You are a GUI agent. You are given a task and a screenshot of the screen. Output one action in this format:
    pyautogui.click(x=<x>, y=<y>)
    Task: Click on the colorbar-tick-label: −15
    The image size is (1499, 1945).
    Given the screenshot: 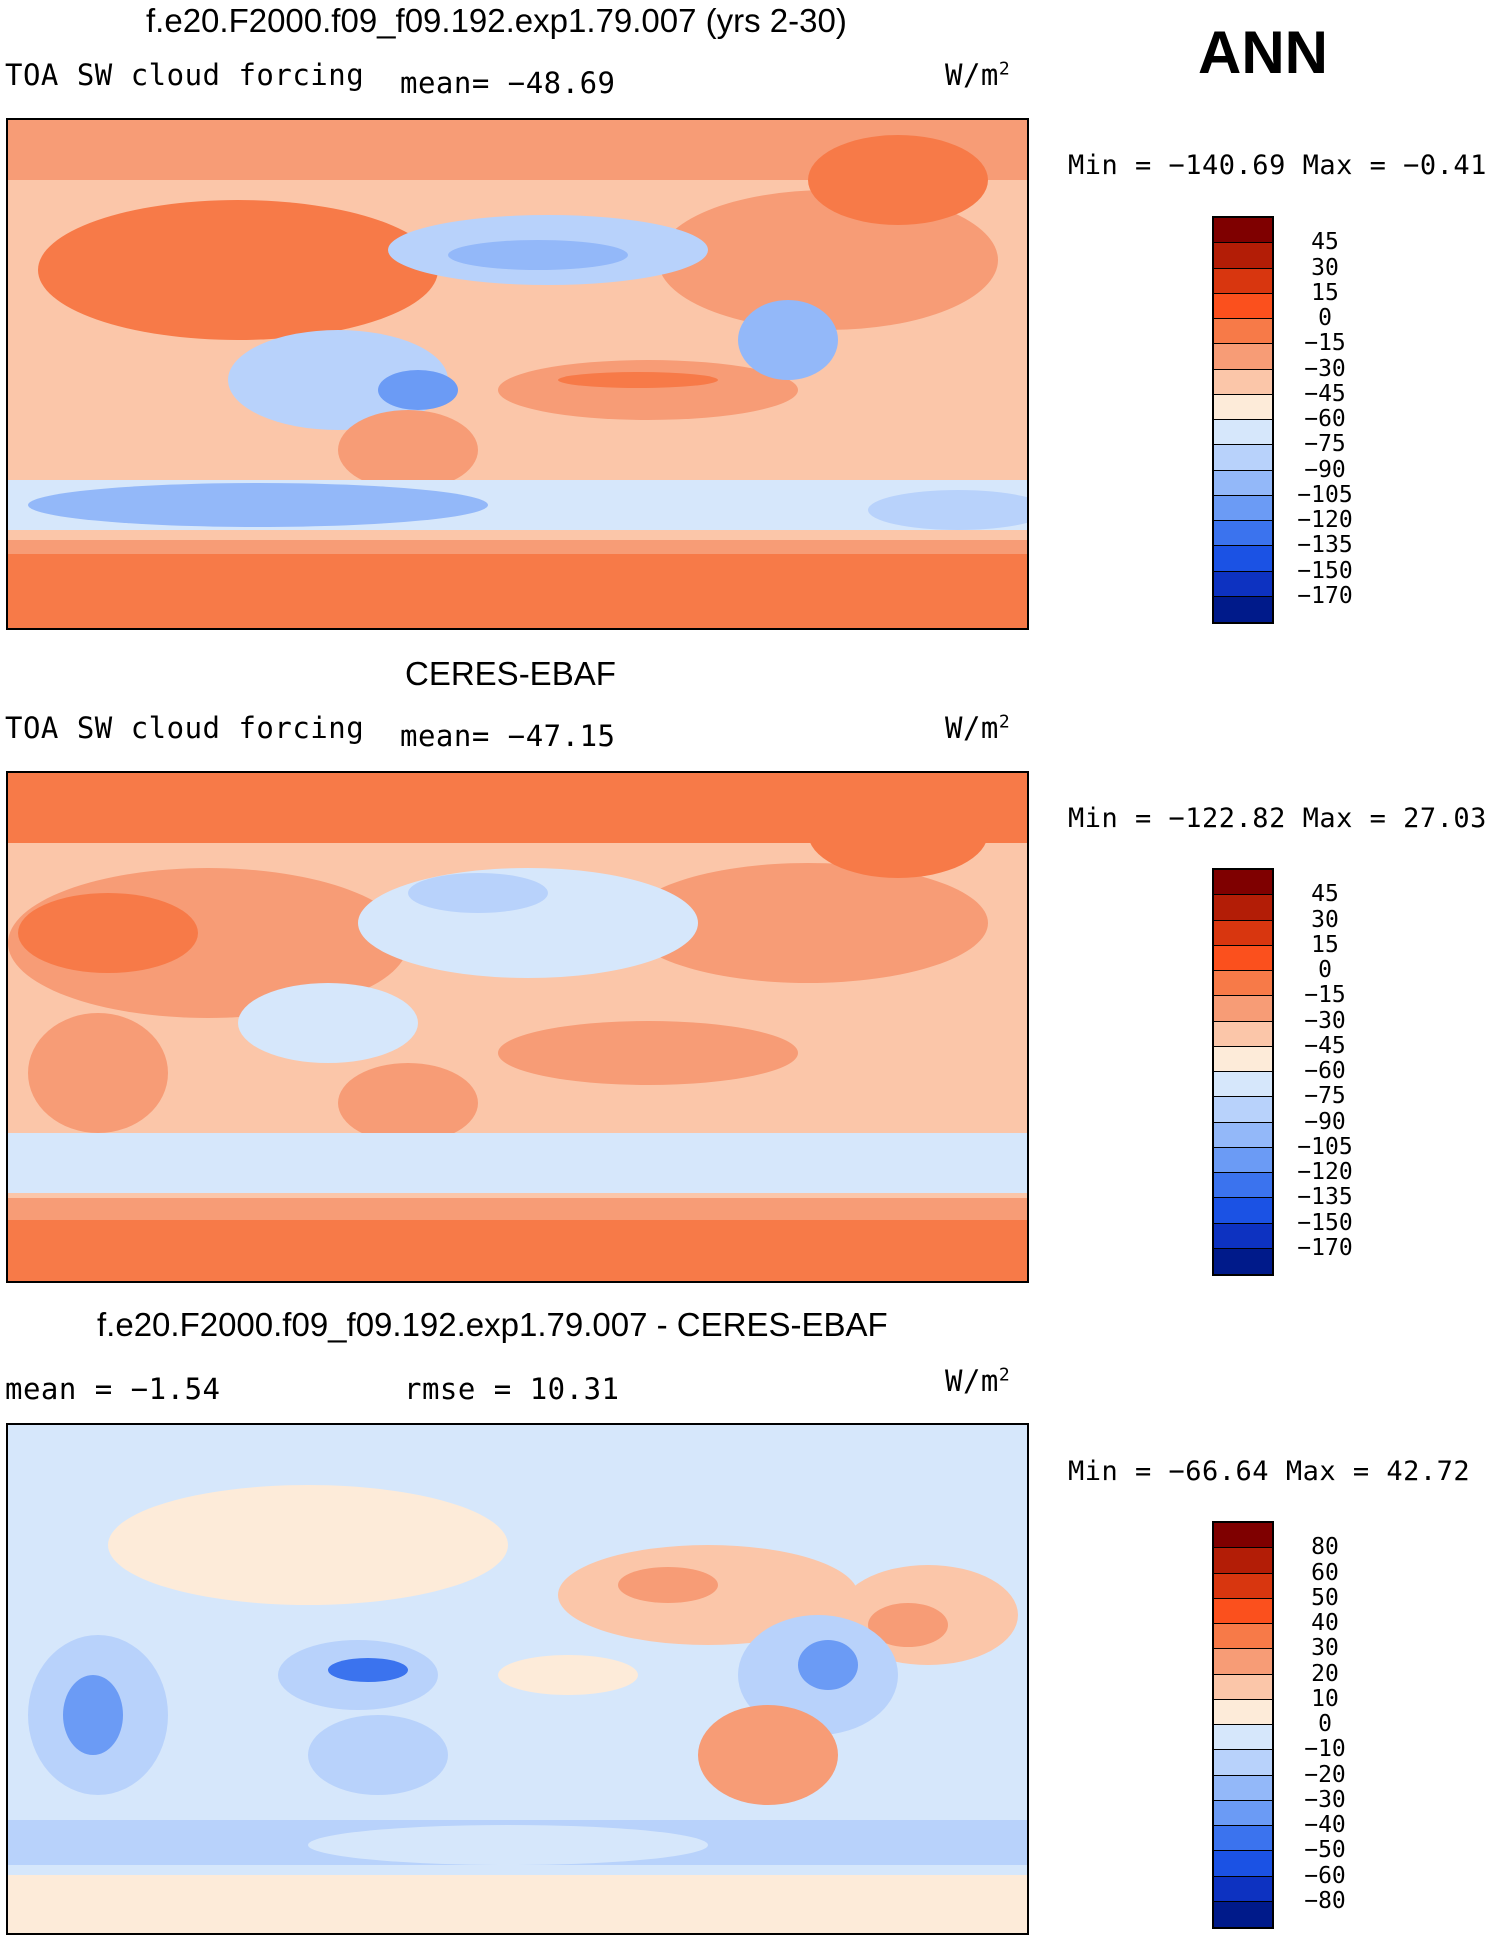 What is the action you would take?
    pyautogui.click(x=1325, y=343)
    